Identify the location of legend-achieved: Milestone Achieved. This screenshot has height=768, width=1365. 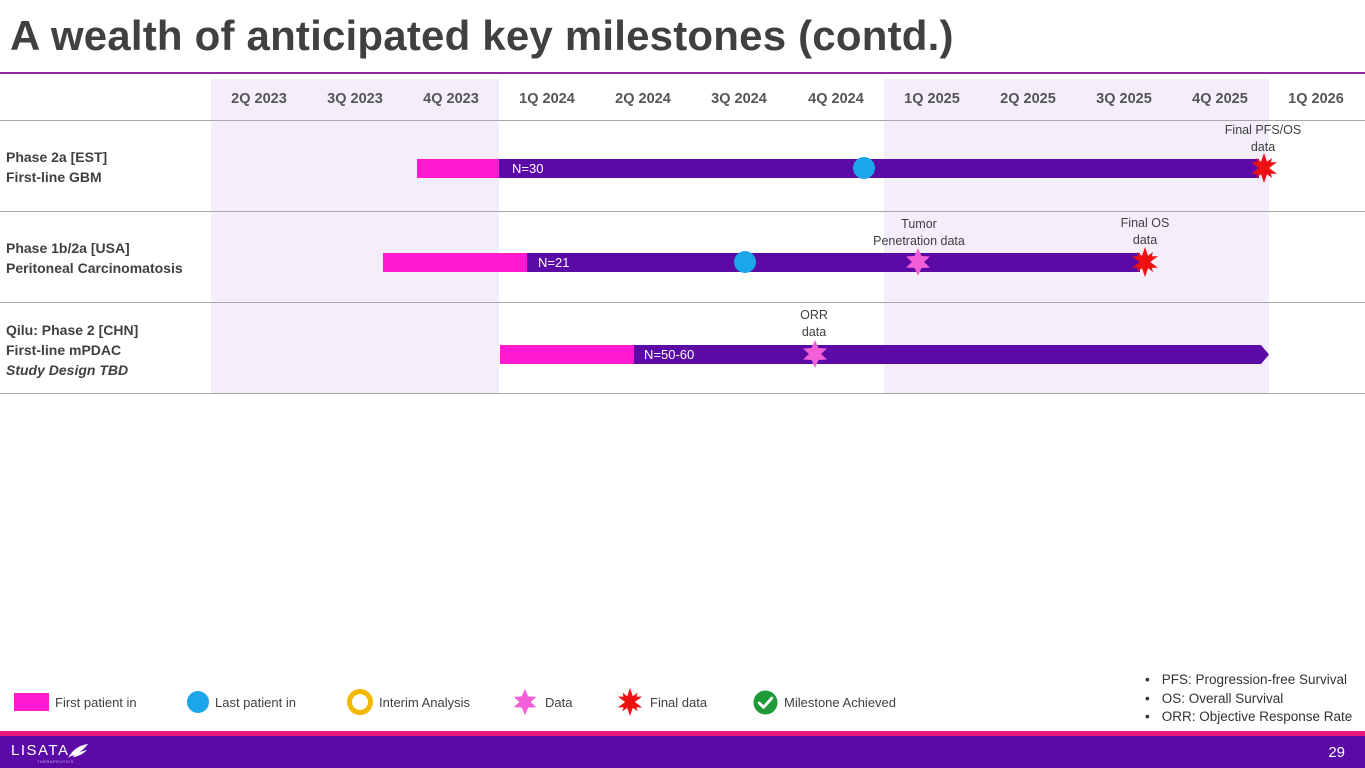
(824, 702).